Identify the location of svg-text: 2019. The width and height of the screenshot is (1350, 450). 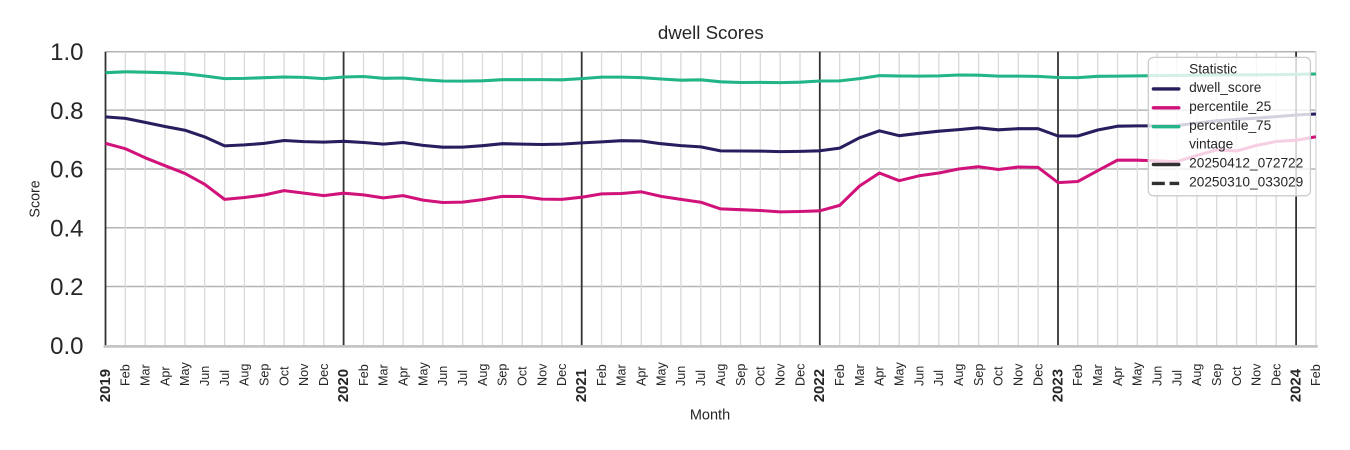
(105, 385).